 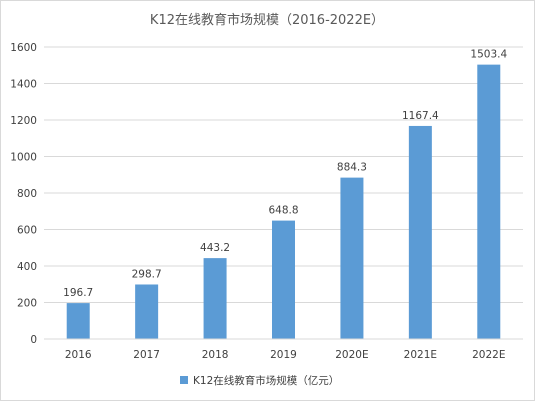 I want to click on legend-swatch, so click(x=184, y=380).